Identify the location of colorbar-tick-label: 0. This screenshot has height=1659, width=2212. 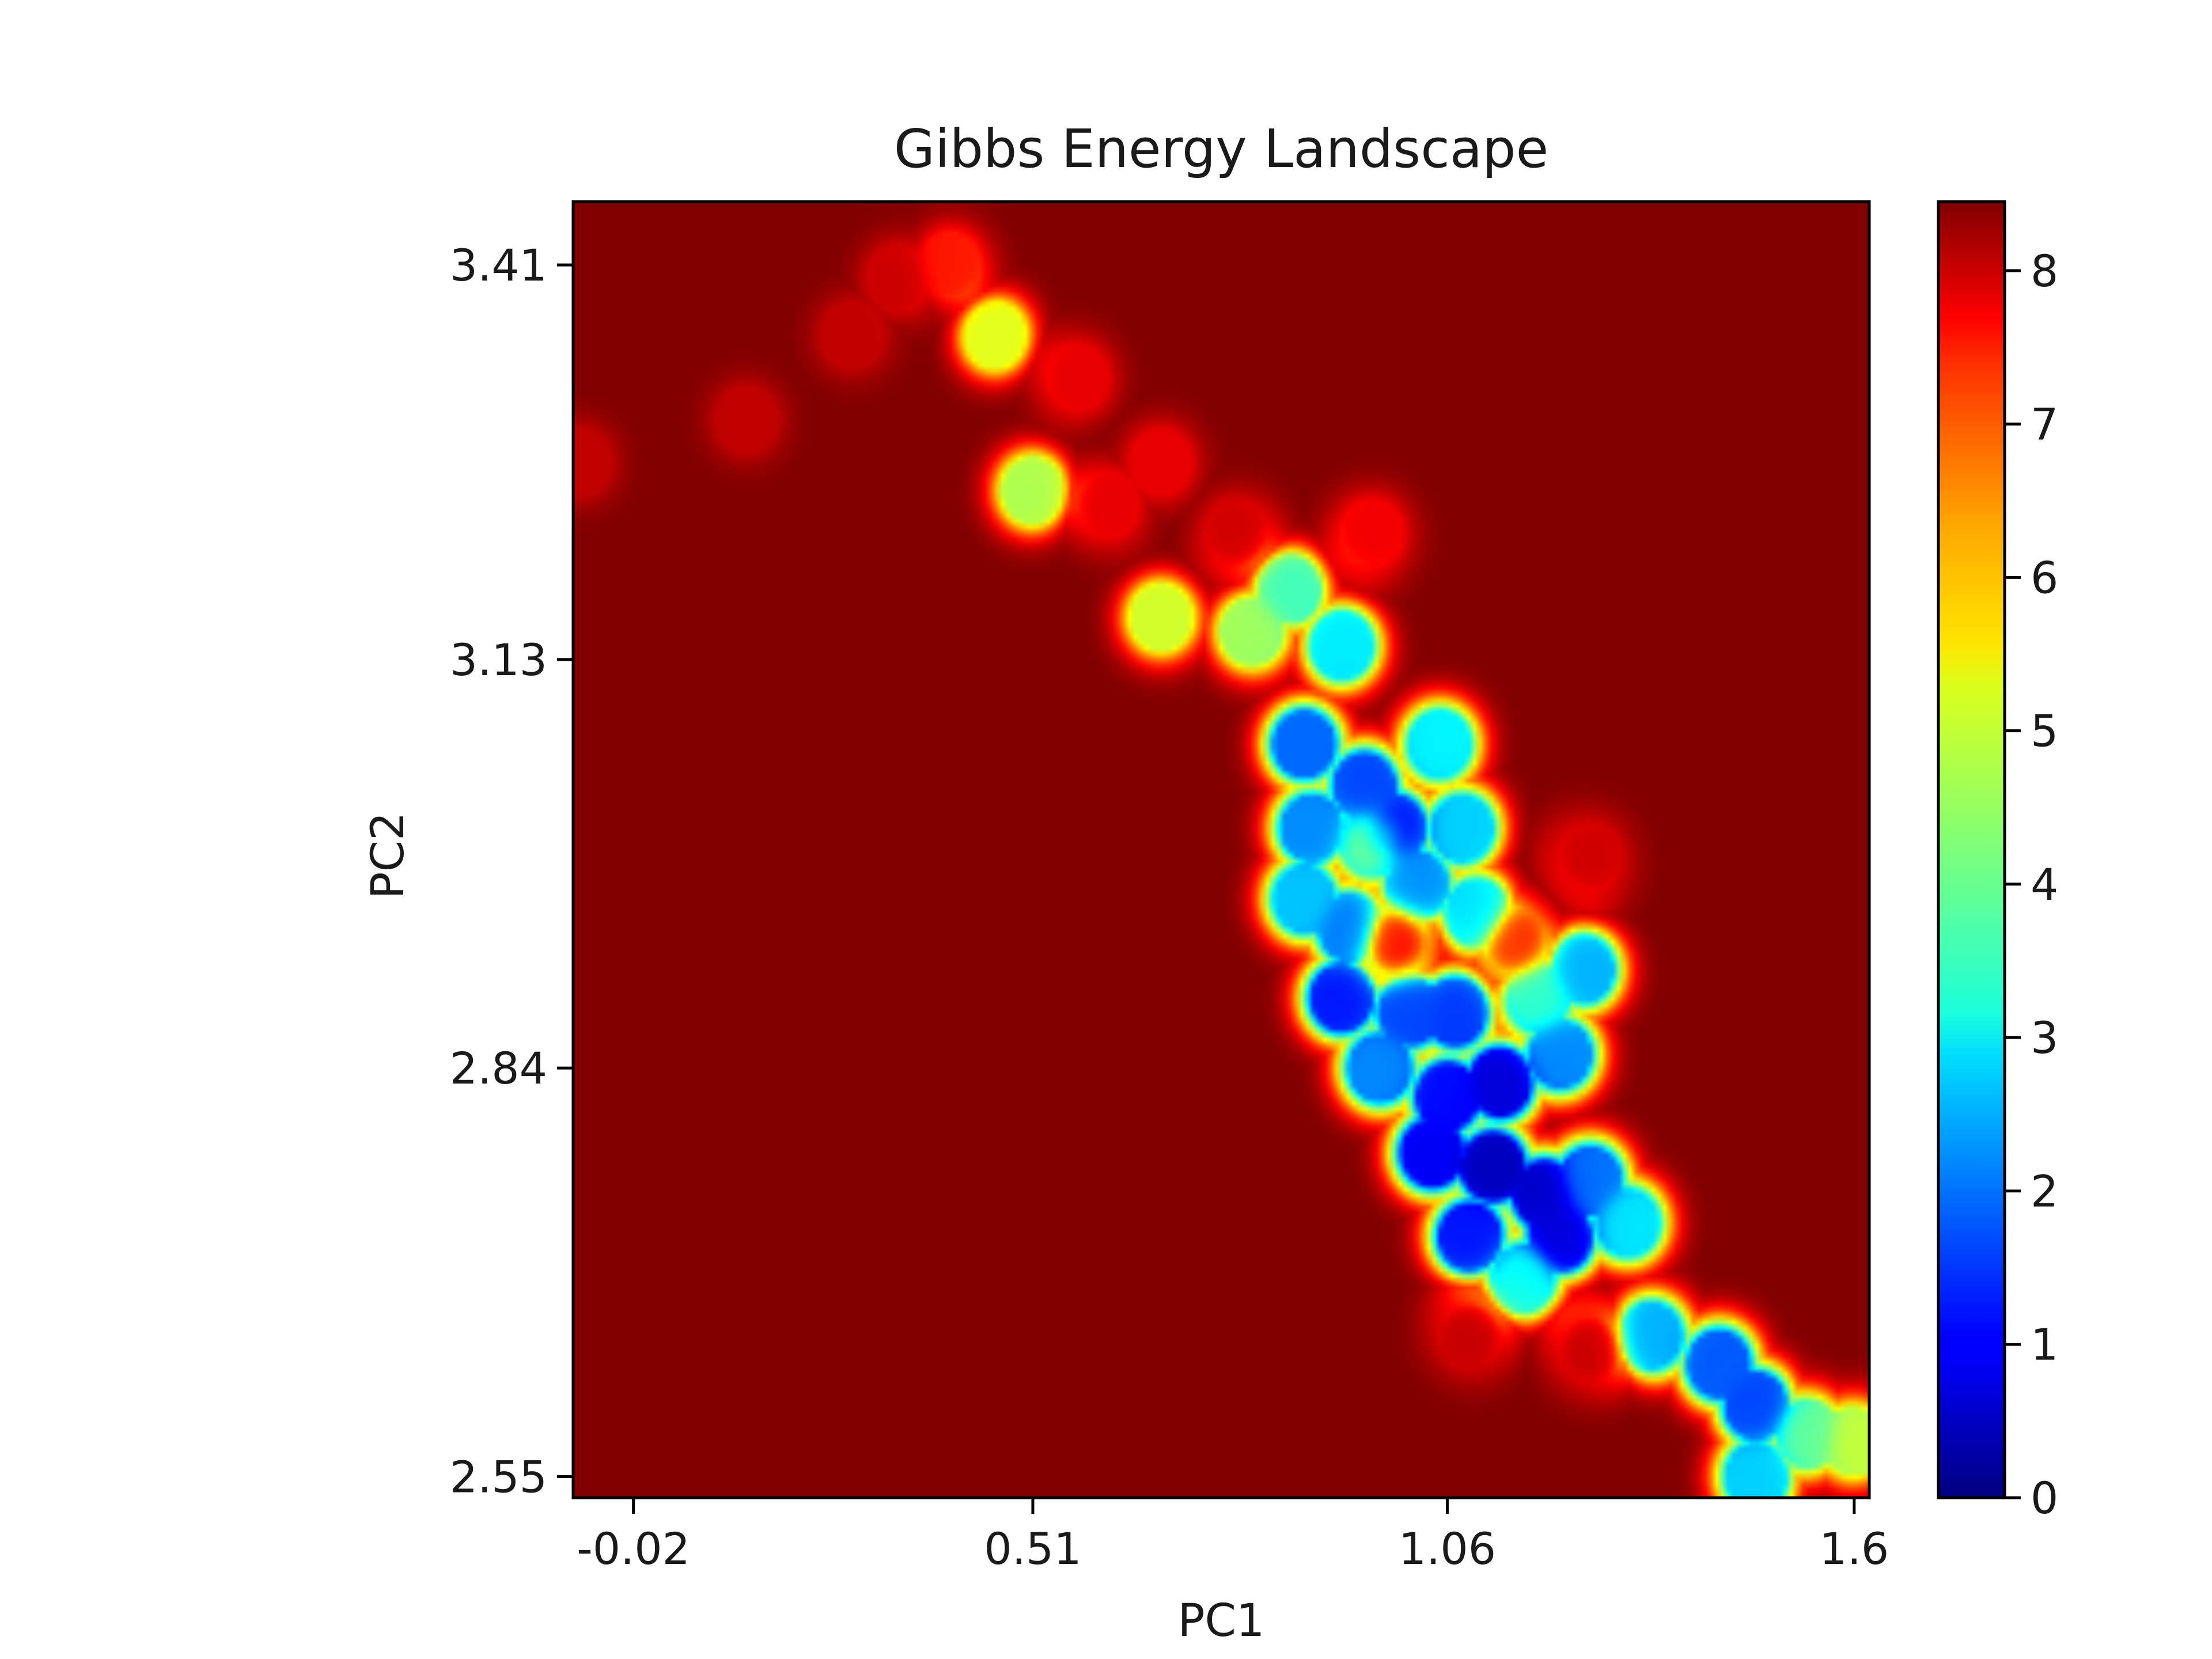
(2044, 1498).